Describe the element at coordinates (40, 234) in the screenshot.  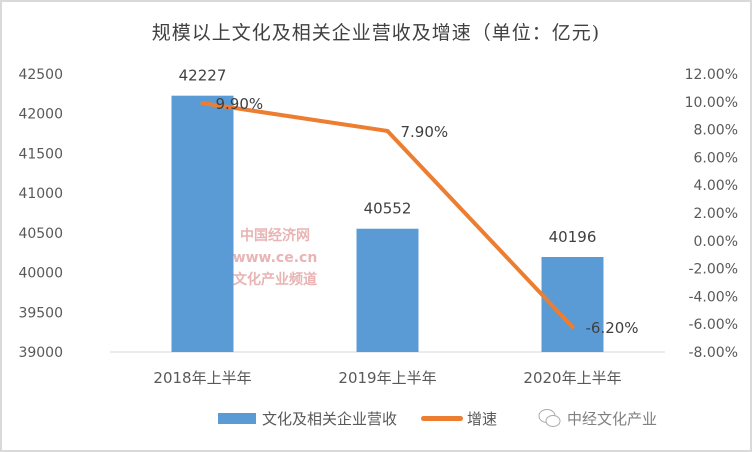
I see `left-tick-label: 40500` at that location.